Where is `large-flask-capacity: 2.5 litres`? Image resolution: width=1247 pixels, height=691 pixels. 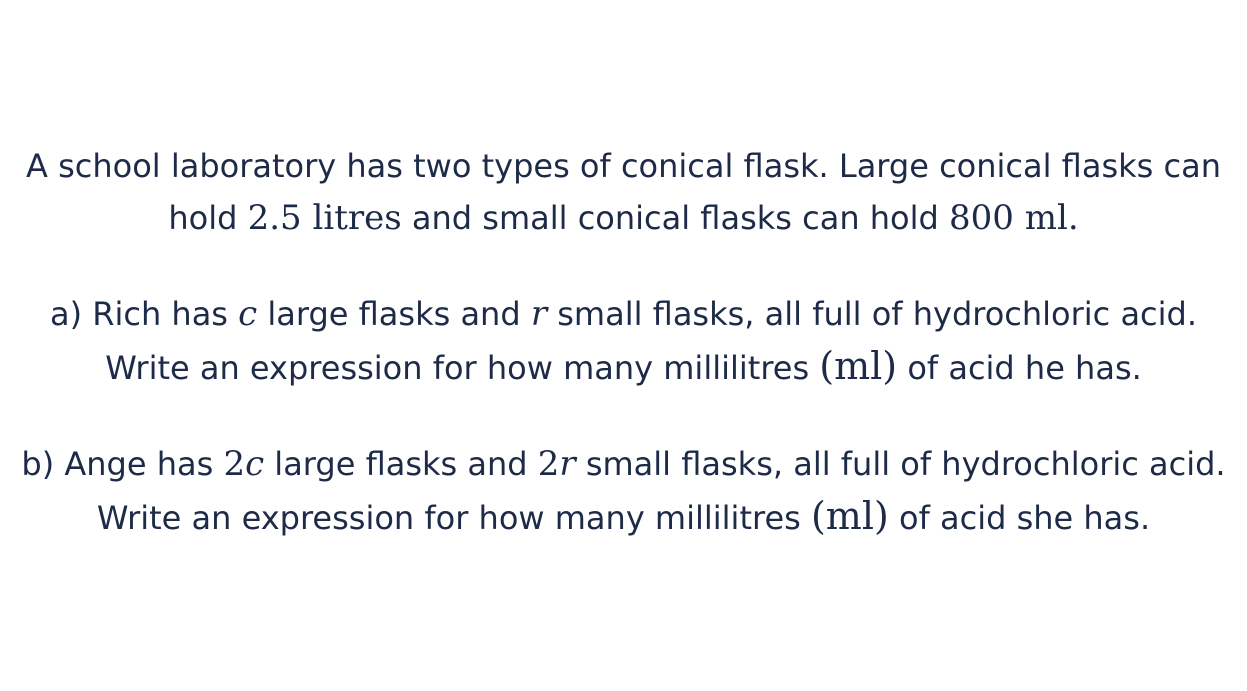 large-flask-capacity: 2.5 litres is located at coordinates (324, 218).